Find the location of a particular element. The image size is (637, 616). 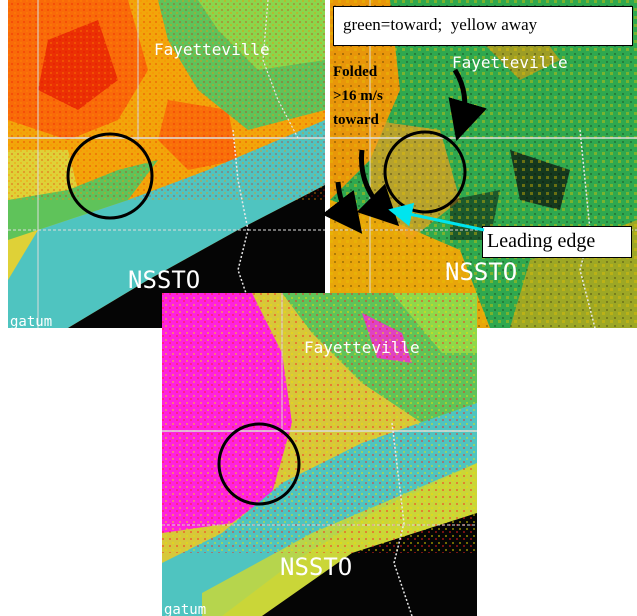

folded-line: toward is located at coordinates (356, 120).